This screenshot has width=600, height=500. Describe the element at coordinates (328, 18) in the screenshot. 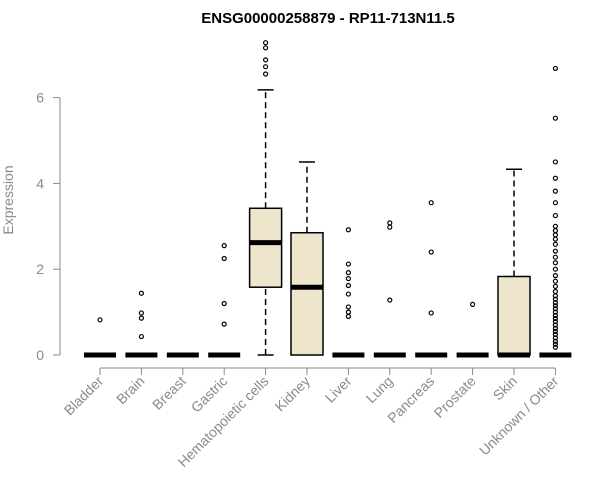

I see `chart-title: ENSG00000258879 - RP11-713N11.5` at that location.